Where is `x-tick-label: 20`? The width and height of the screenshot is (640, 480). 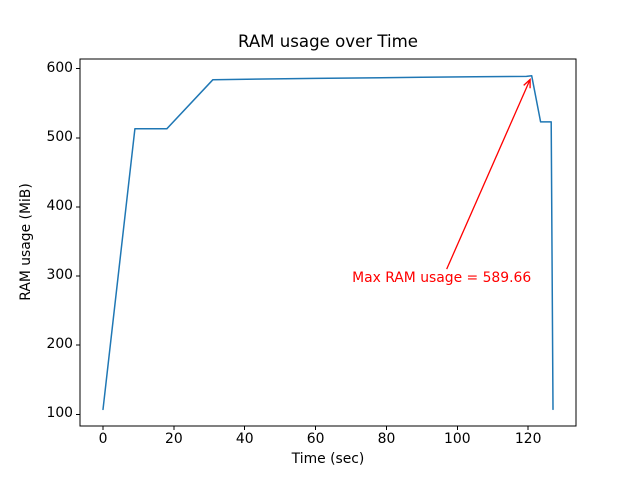
x-tick-label: 20 is located at coordinates (174, 439).